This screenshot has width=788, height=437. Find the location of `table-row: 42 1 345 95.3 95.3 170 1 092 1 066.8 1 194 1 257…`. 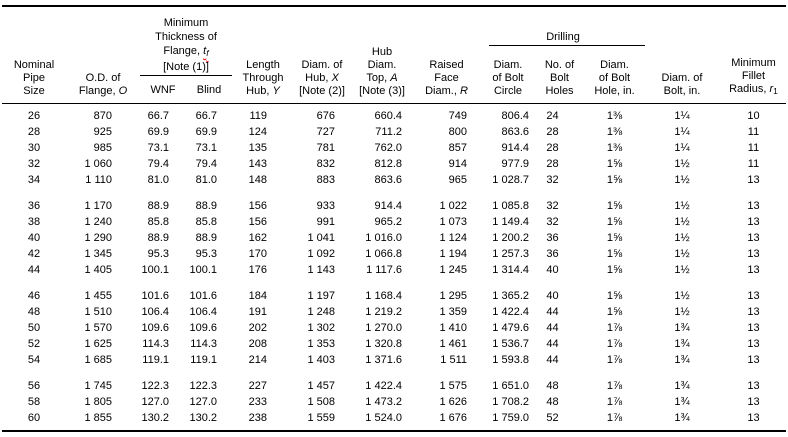

table-row: 42 1 345 95.3 95.3 170 1 092 1 066.8 1 194 1 257… is located at coordinates (394, 254).